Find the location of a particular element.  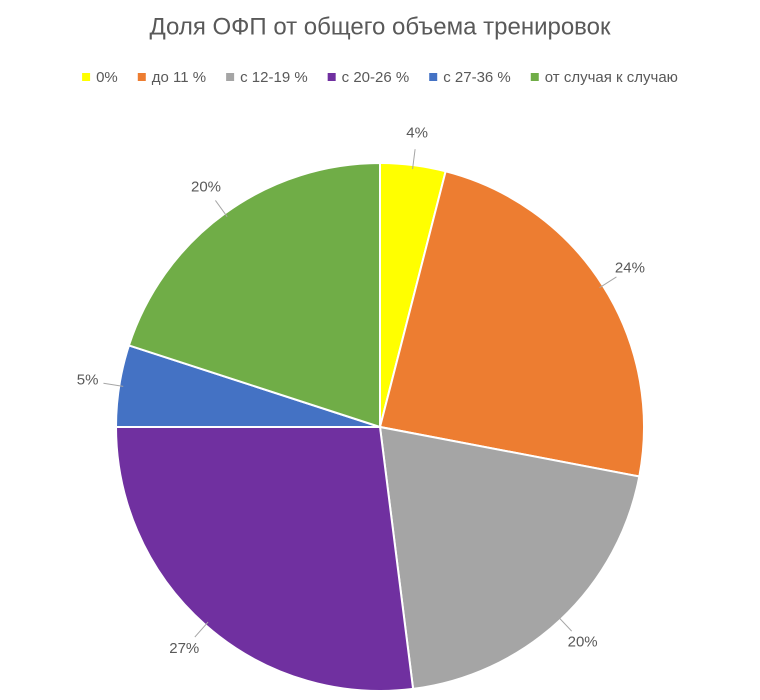

data-label: 27% is located at coordinates (184, 648).